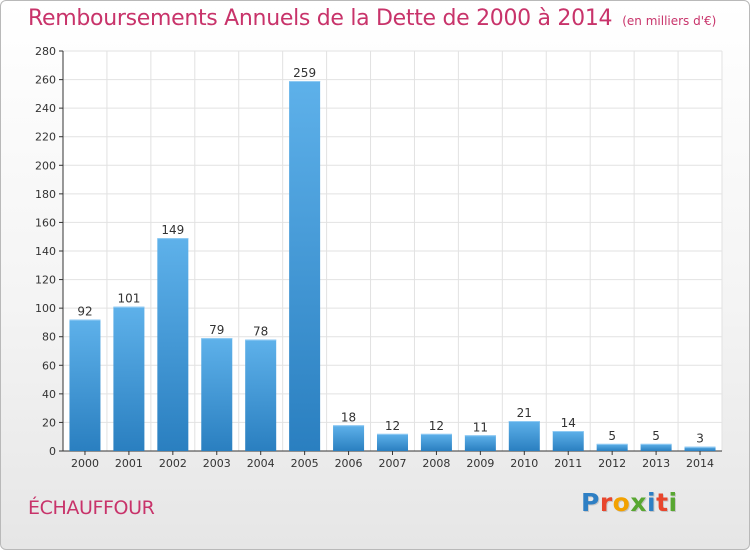 The height and width of the screenshot is (550, 750). What do you see at coordinates (662, 502) in the screenshot?
I see `logo-letter: t` at bounding box center [662, 502].